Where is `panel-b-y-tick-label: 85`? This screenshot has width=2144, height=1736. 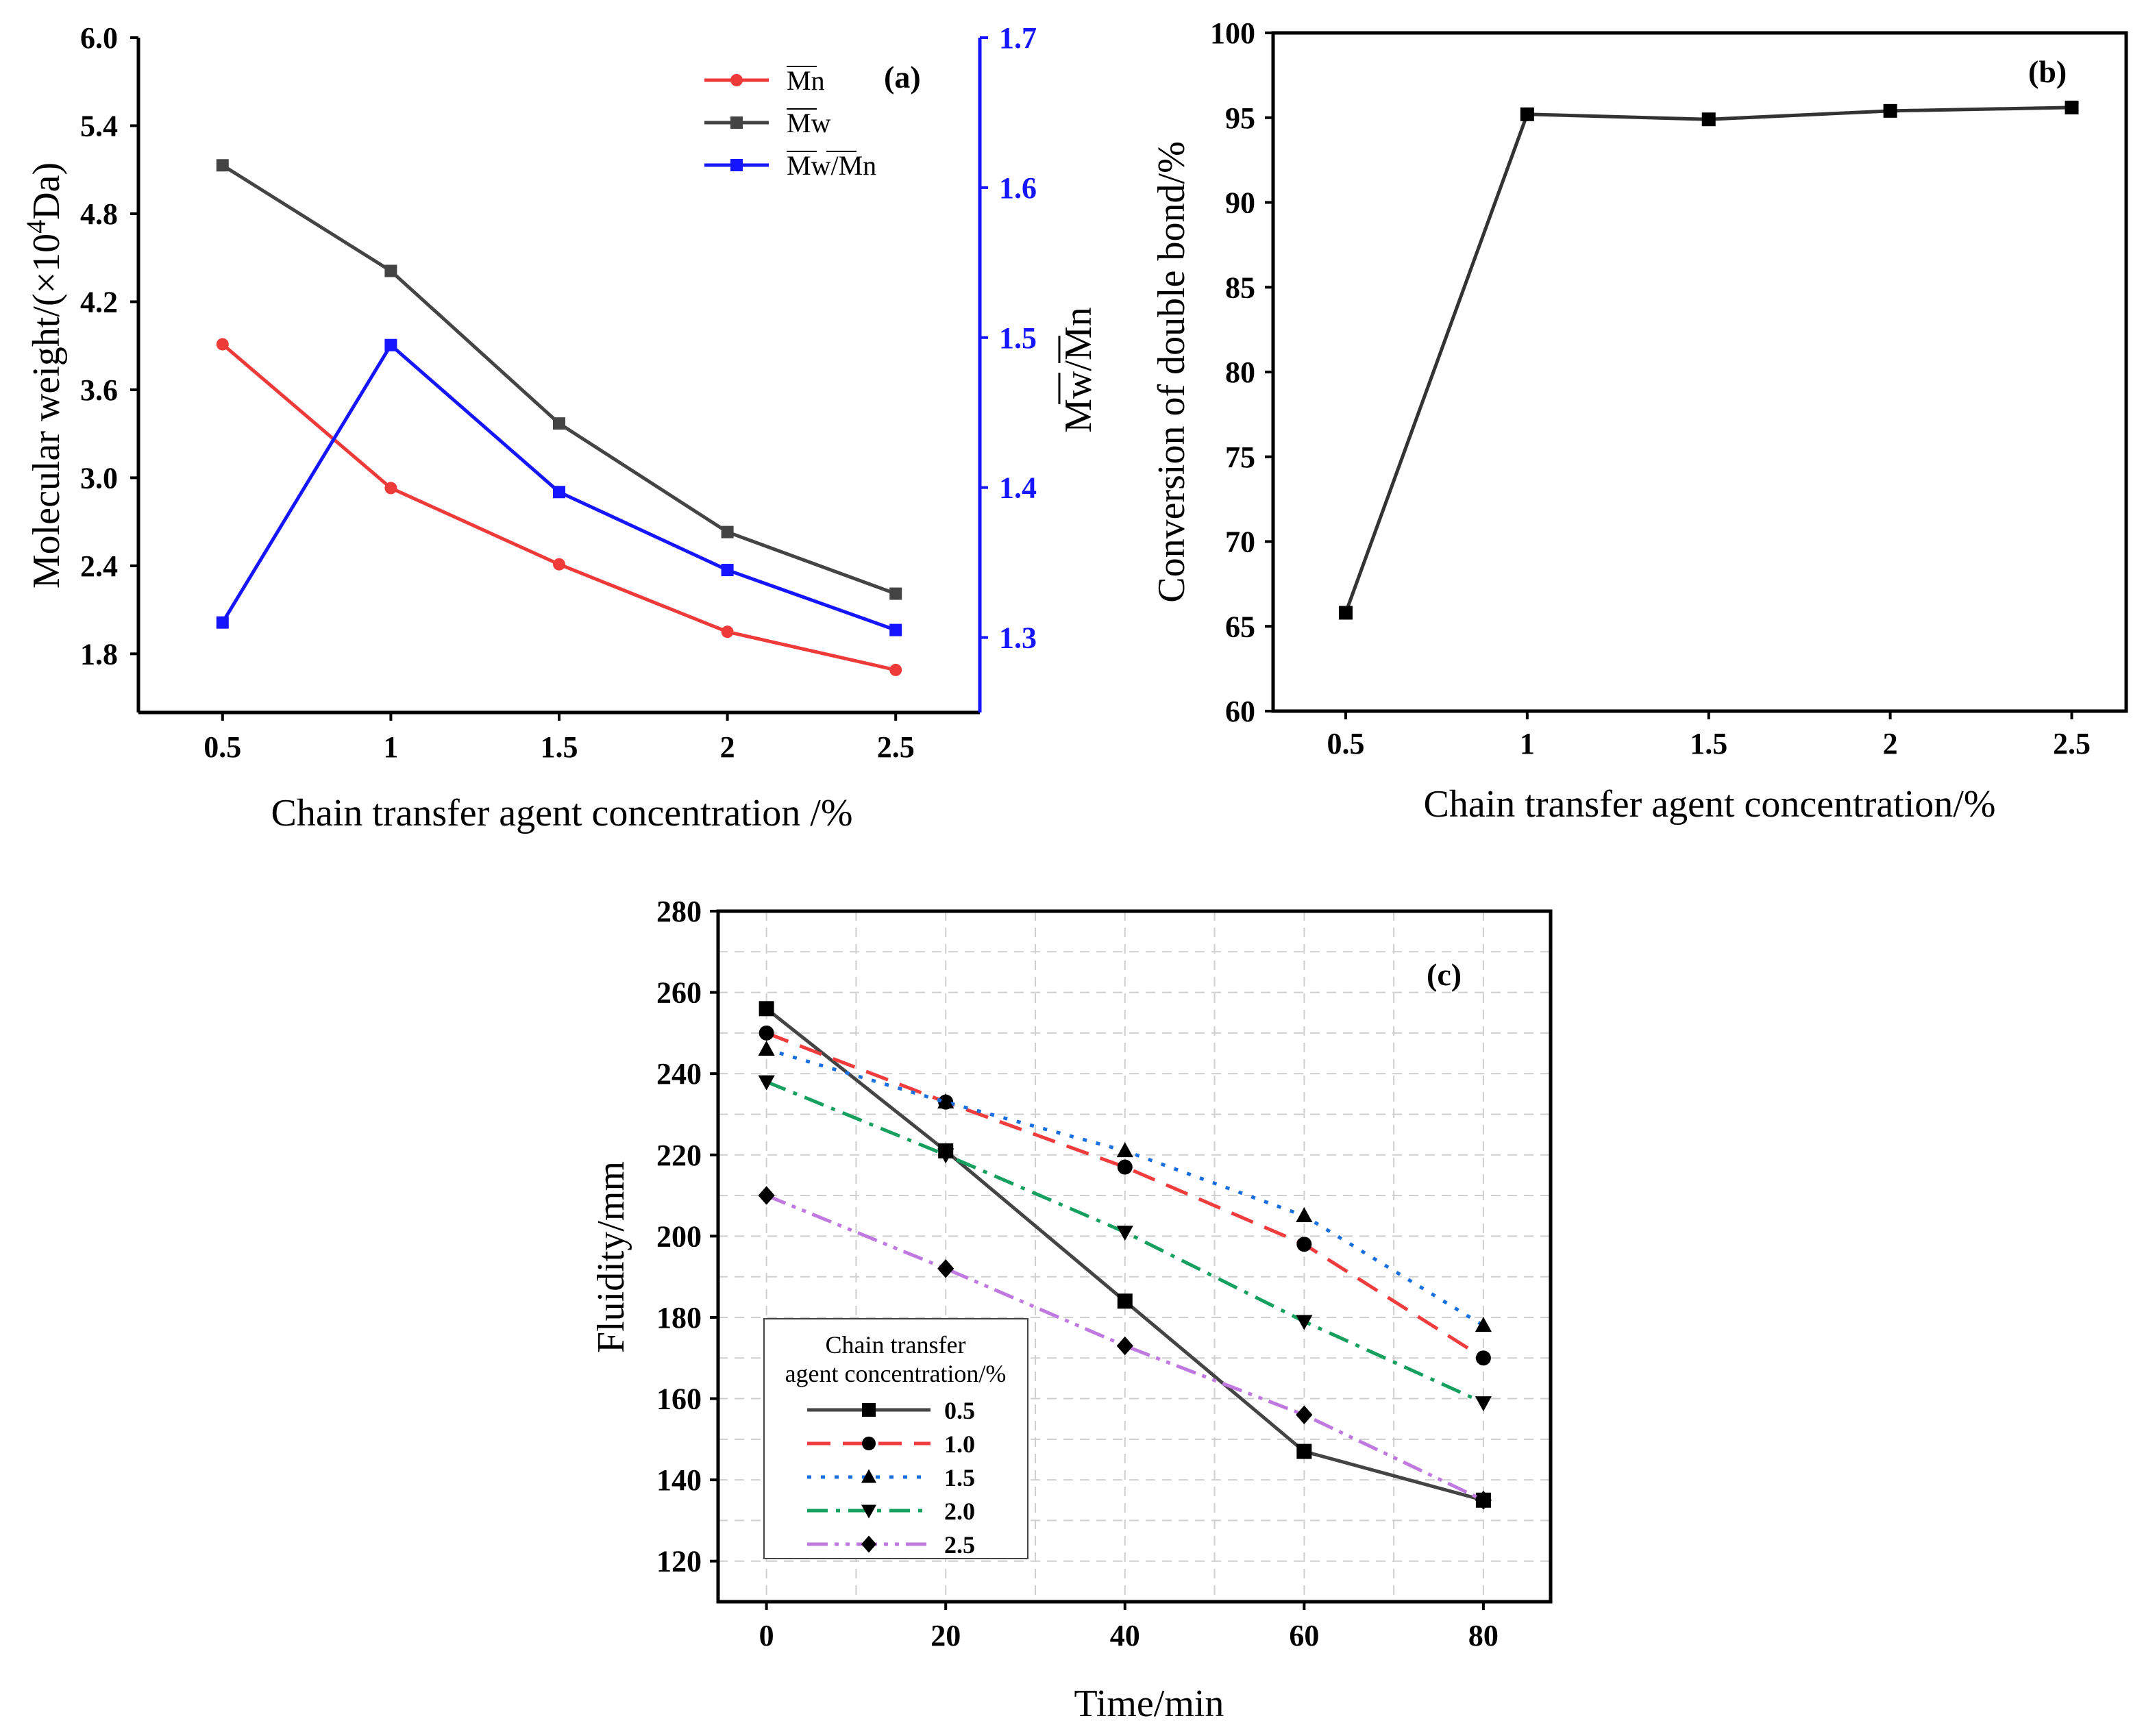
panel-b-y-tick-label: 85 is located at coordinates (1240, 288).